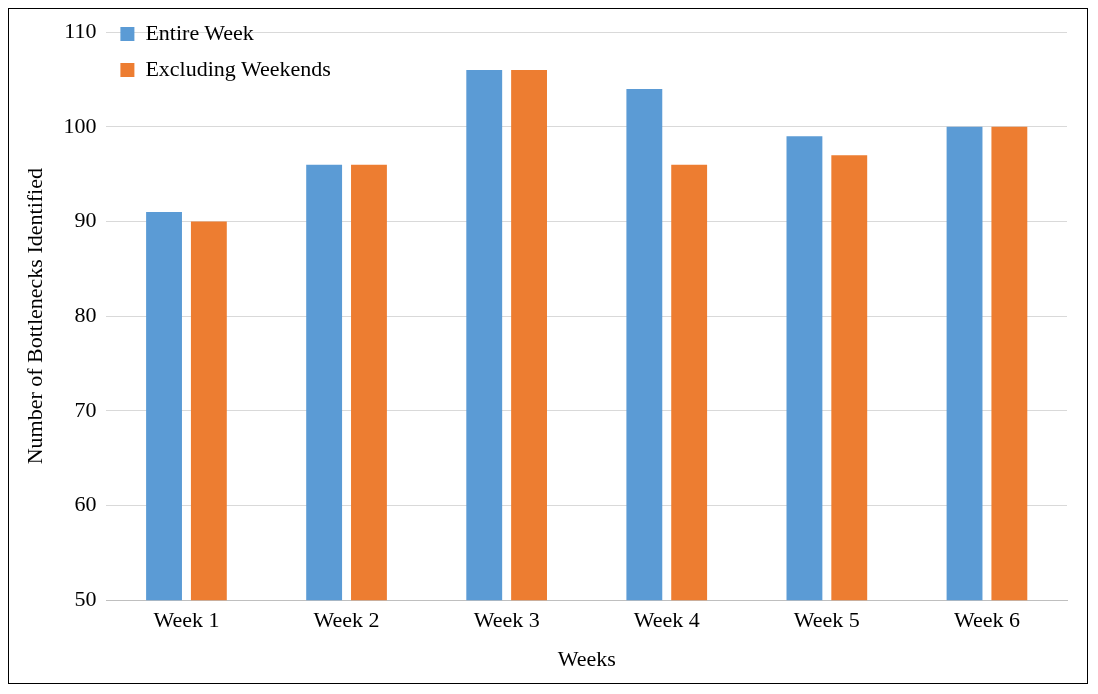 This screenshot has width=1098, height=694. What do you see at coordinates (80, 125) in the screenshot?
I see `y-tick-label: 100` at bounding box center [80, 125].